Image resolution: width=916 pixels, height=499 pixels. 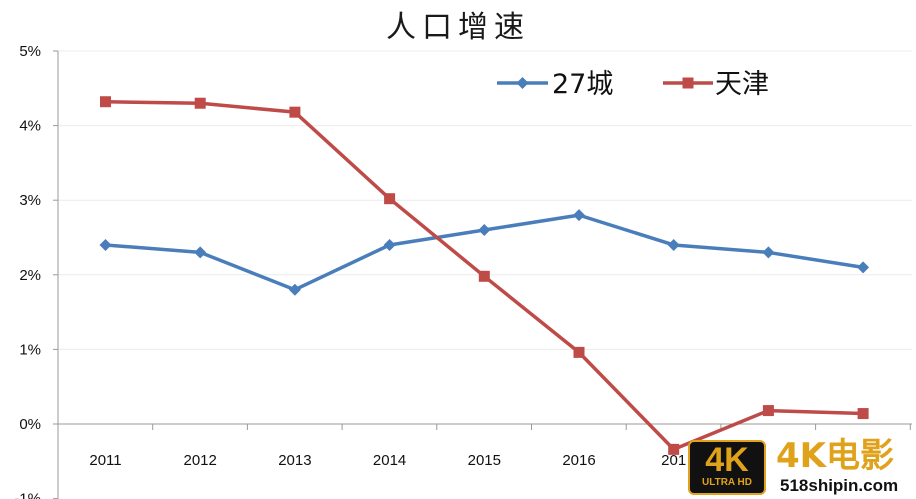 I want to click on y-tick-label: 5%, so click(x=30, y=51).